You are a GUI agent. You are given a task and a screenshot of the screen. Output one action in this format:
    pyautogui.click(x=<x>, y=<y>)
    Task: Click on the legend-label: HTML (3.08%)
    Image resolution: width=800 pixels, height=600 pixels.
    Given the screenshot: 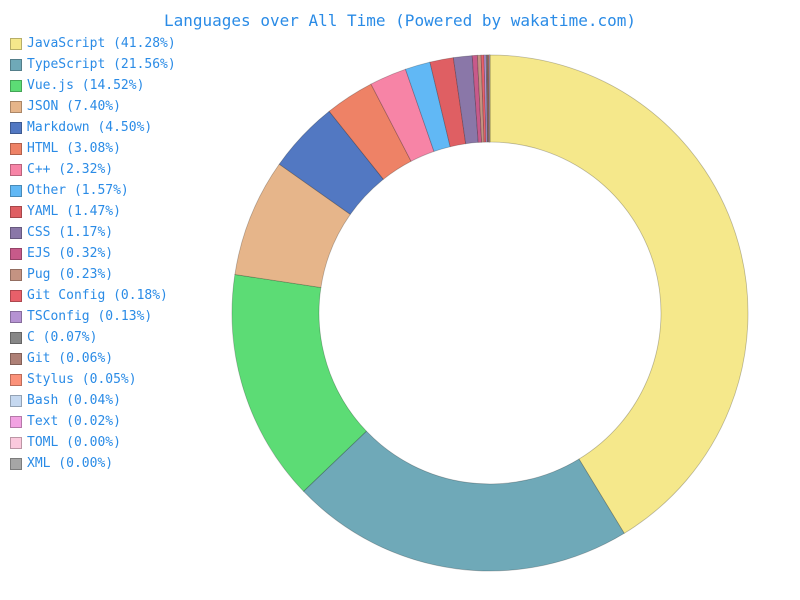 What is the action you would take?
    pyautogui.click(x=74, y=148)
    